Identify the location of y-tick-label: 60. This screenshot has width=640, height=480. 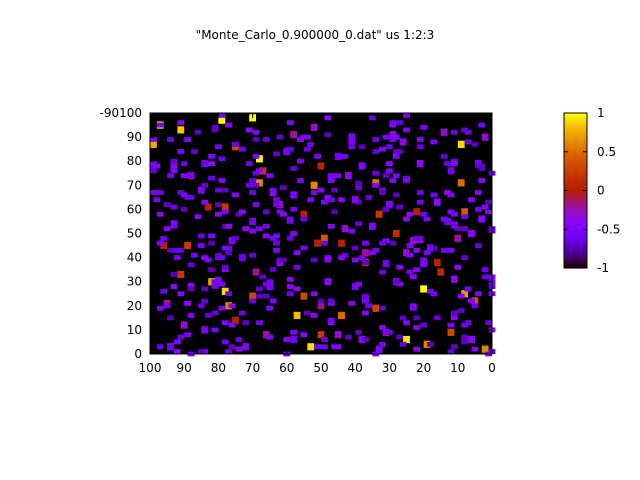
(134, 209).